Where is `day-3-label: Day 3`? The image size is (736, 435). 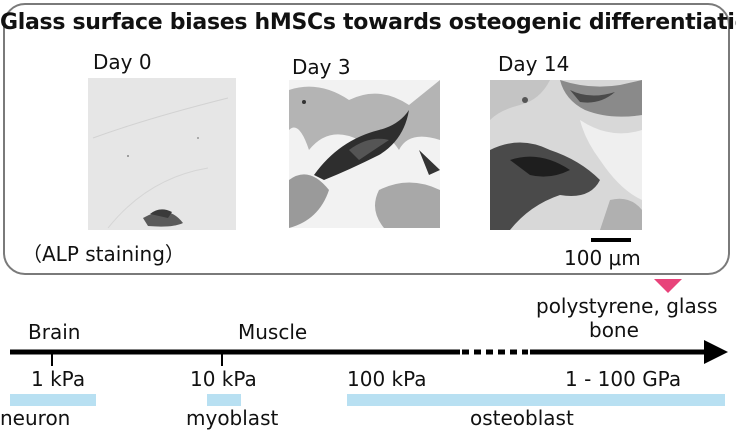
day-3-label: Day 3 is located at coordinates (321, 67).